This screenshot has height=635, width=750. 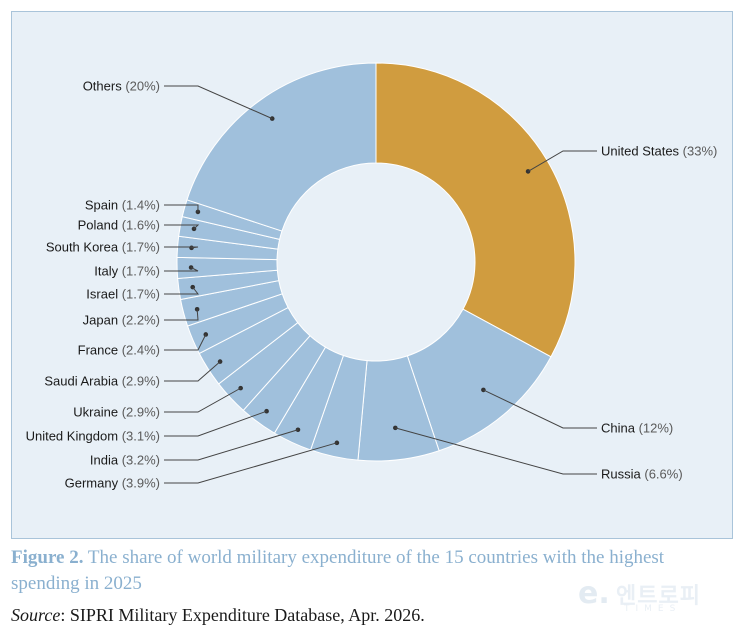 I want to click on watermark: e. 엔트로피 TIMES, so click(x=653, y=596).